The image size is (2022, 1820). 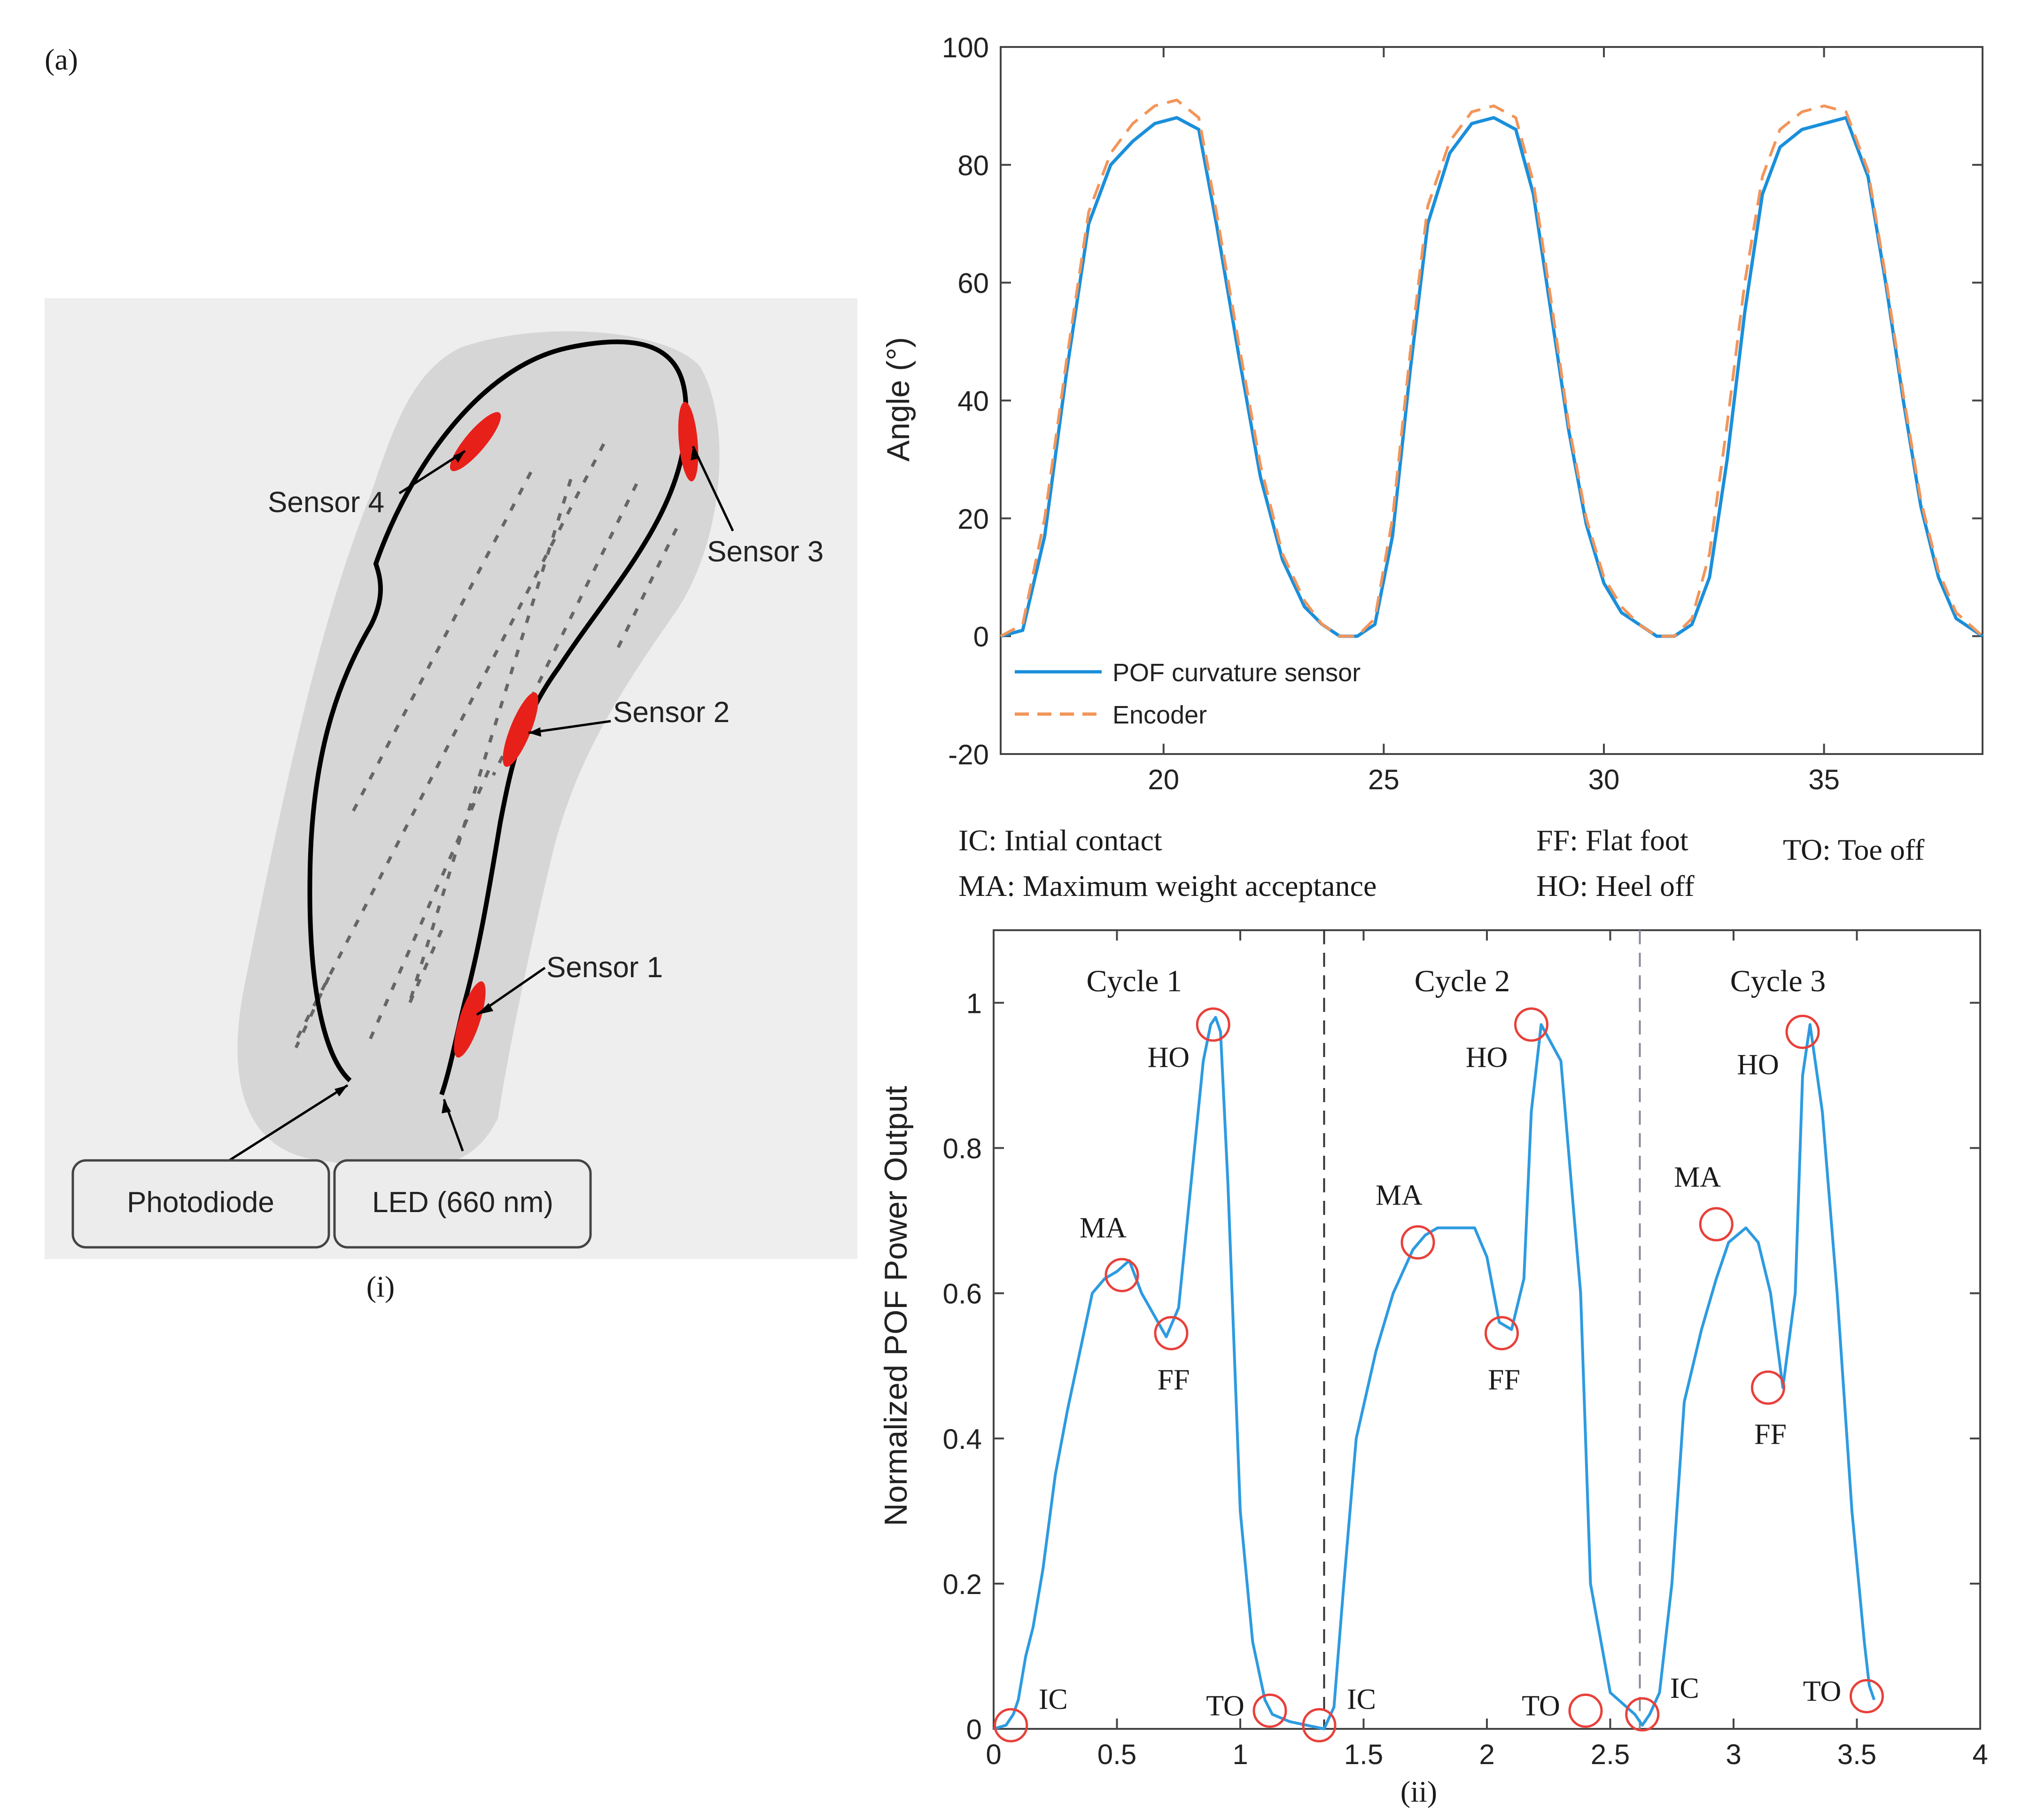 I want to click on def-ho: HO: Heel off, so click(x=1616, y=885).